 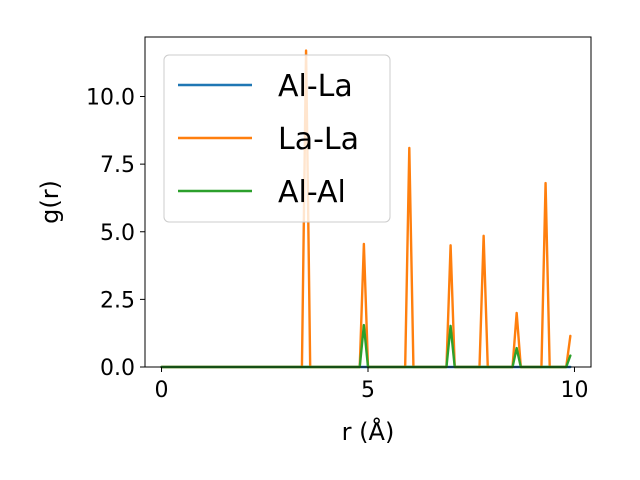 I want to click on x-axis-label: r (Å), so click(x=368, y=431).